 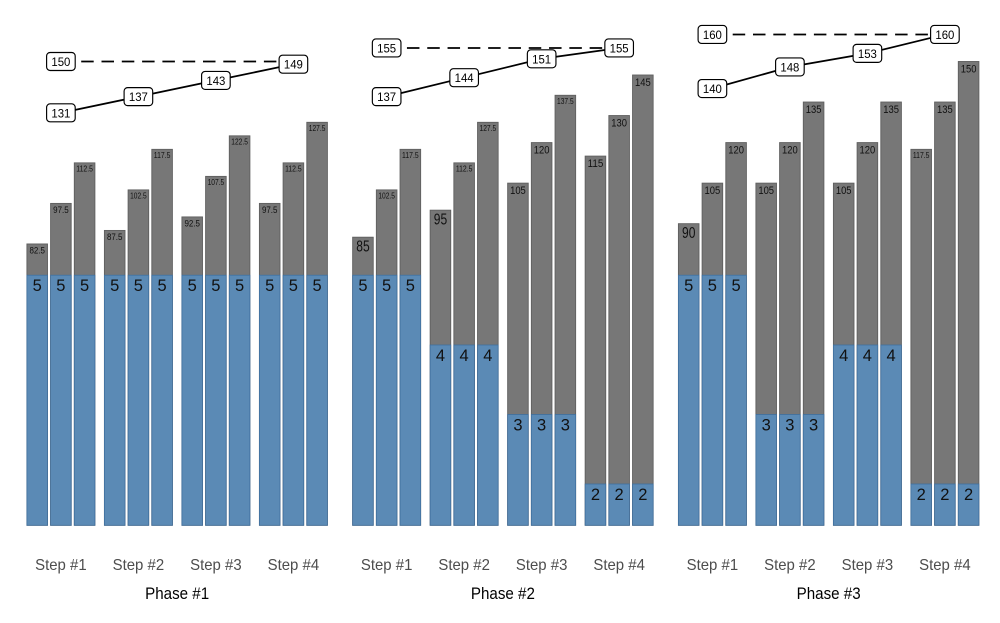 What do you see at coordinates (829, 593) in the screenshot?
I see `svg-text: Phase #3` at bounding box center [829, 593].